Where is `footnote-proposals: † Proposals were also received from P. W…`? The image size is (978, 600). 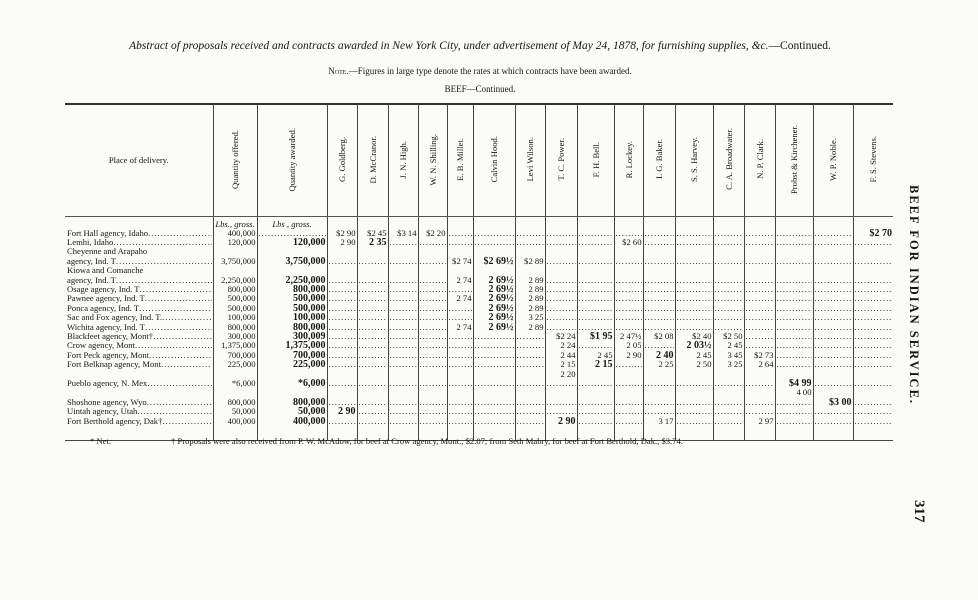 footnote-proposals: † Proposals were also received from P. W… is located at coordinates (427, 441).